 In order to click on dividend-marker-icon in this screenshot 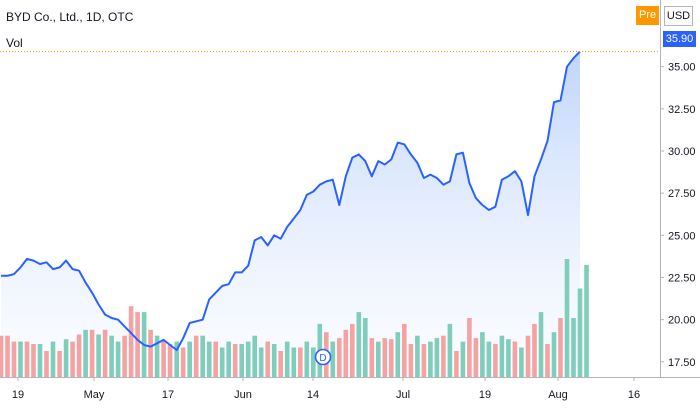, I will do `click(323, 357)`.